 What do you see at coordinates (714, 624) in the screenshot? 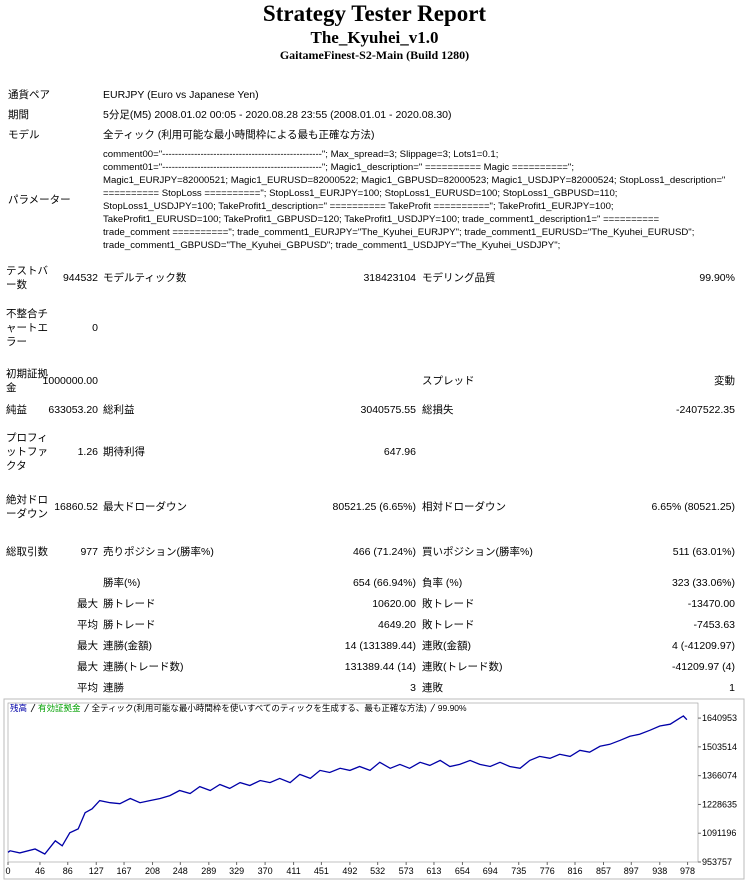
I see `result-value: -7453.63` at bounding box center [714, 624].